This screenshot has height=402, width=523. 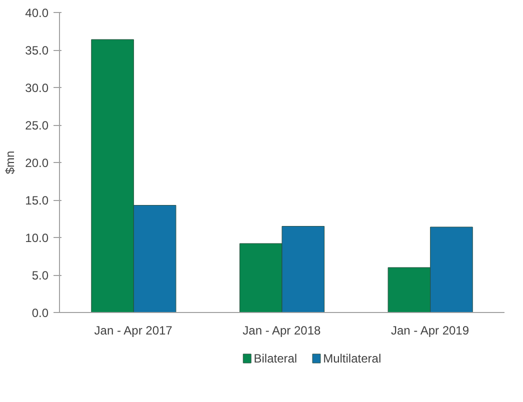 What do you see at coordinates (37, 51) in the screenshot?
I see `y-tick-label: 35.0` at bounding box center [37, 51].